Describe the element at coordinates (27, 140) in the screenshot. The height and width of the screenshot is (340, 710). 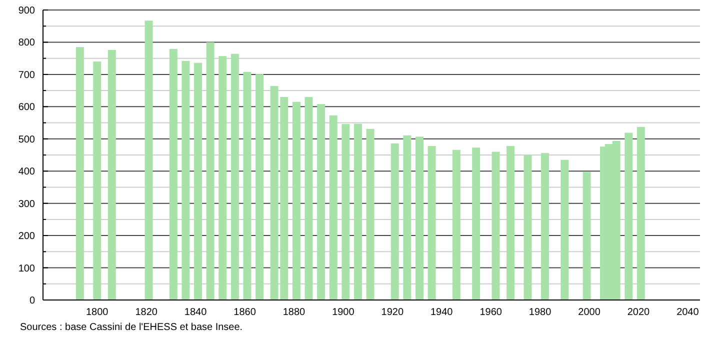
I see `y-tick-label: 500` at that location.